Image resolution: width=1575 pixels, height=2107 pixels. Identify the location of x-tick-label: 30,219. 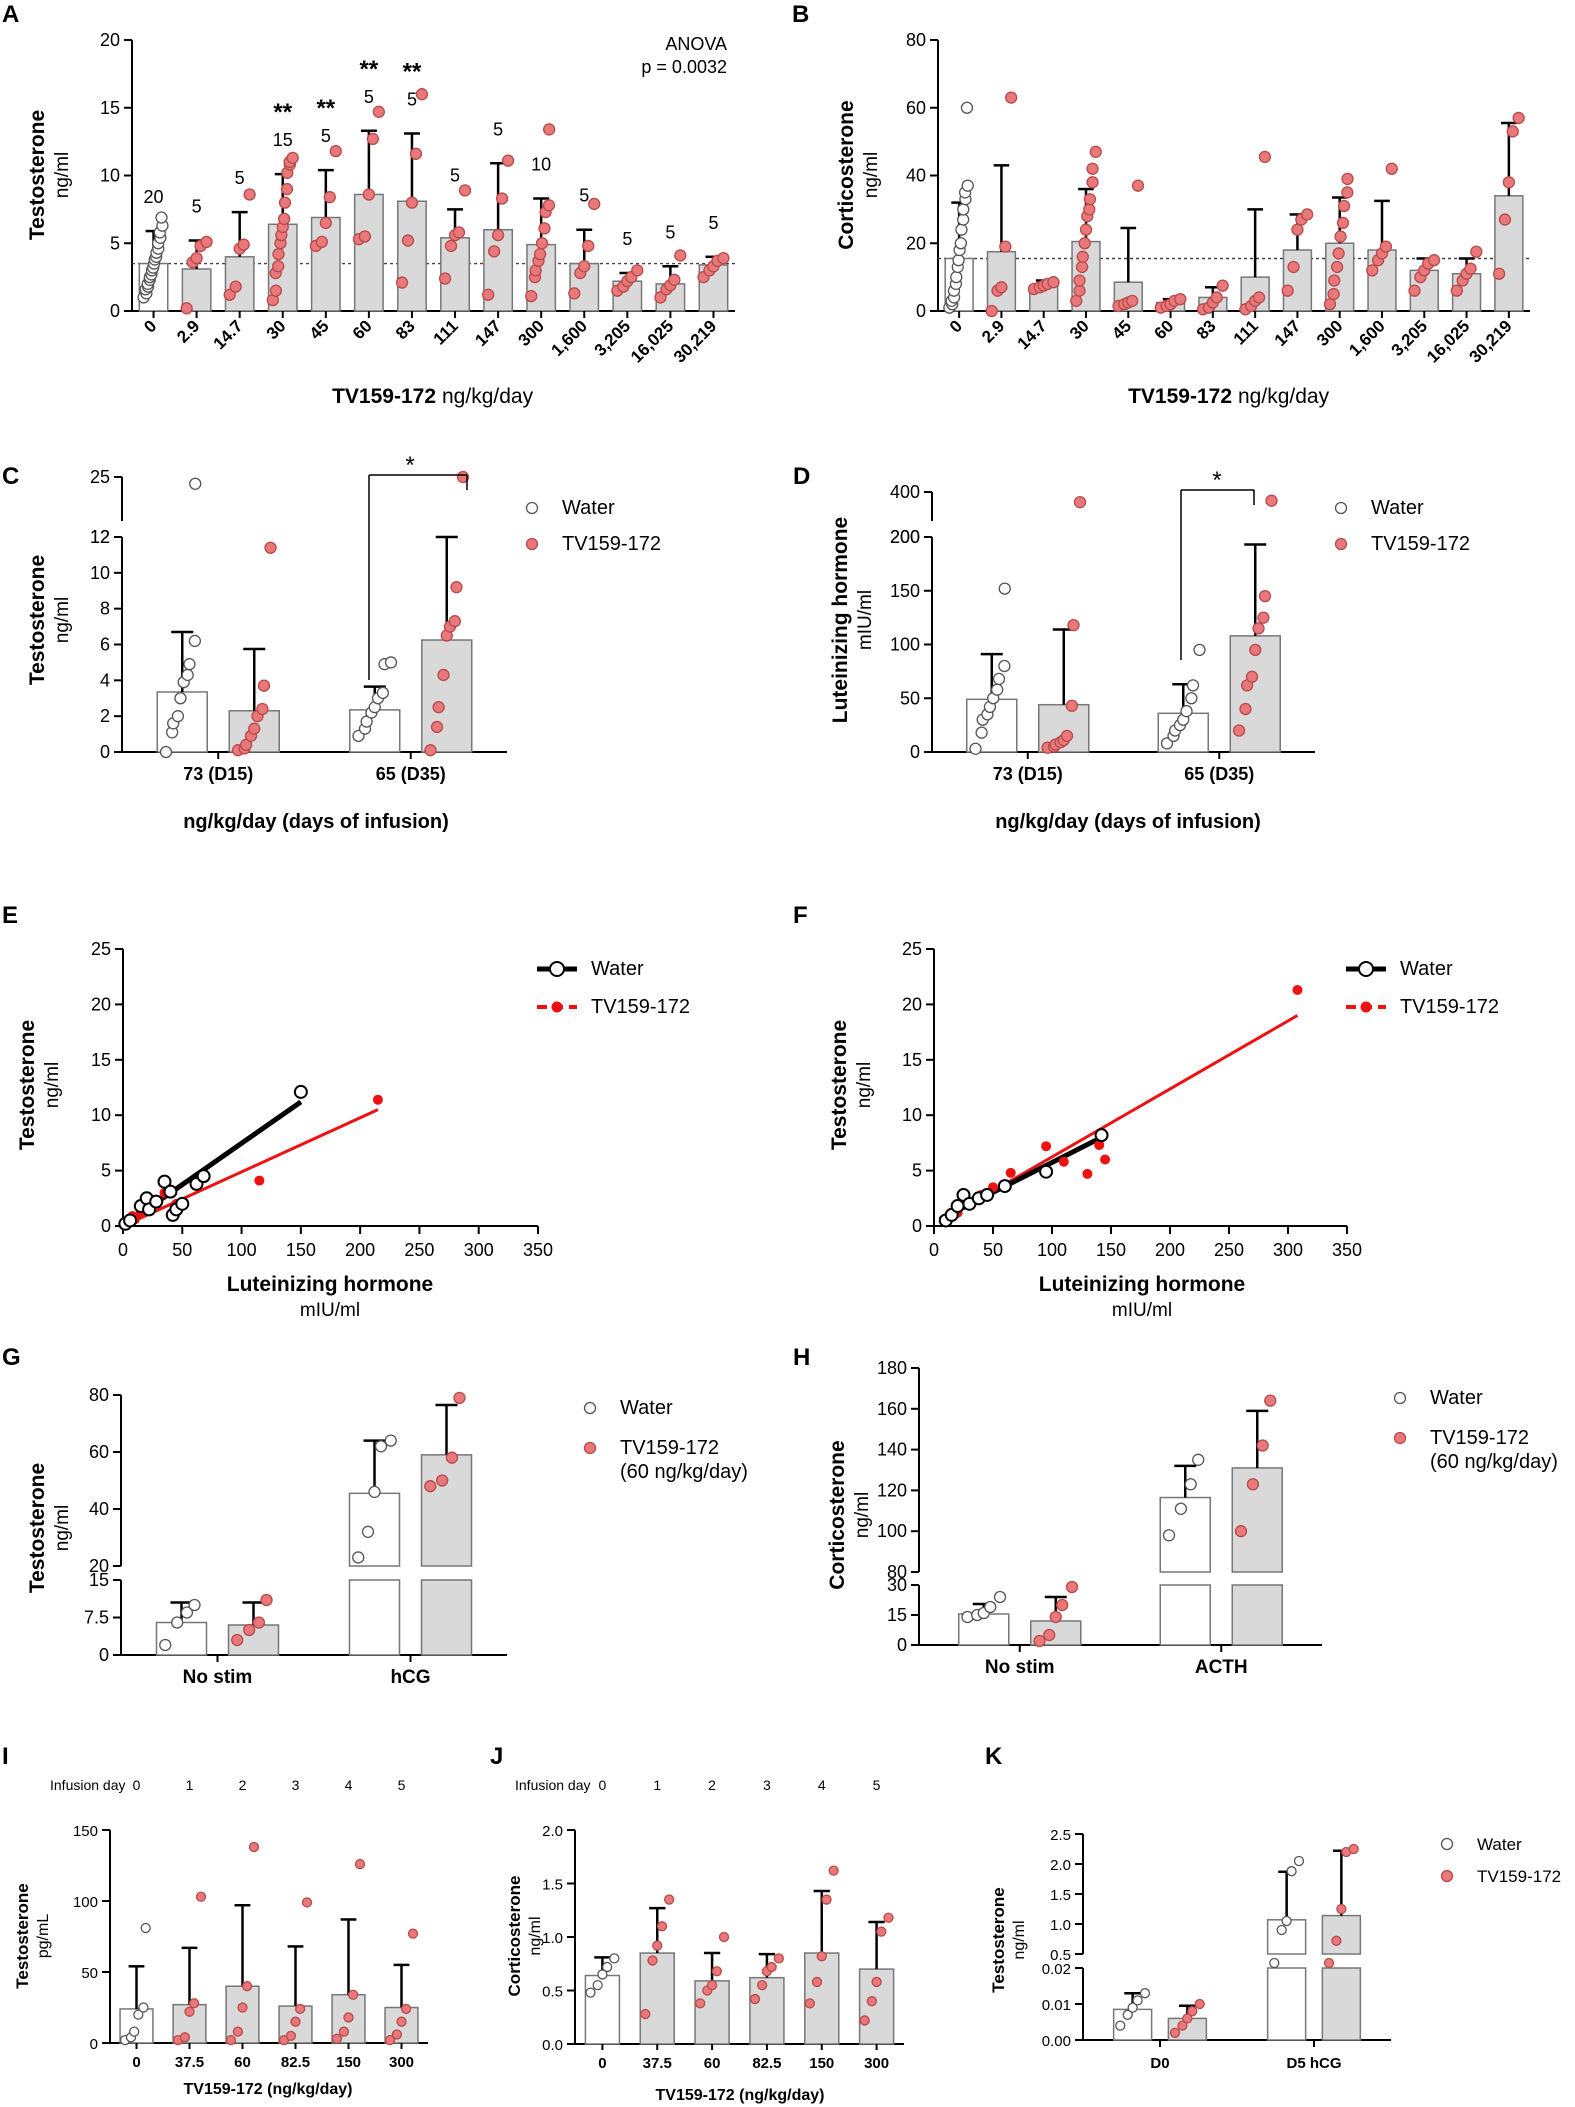
(1490, 341).